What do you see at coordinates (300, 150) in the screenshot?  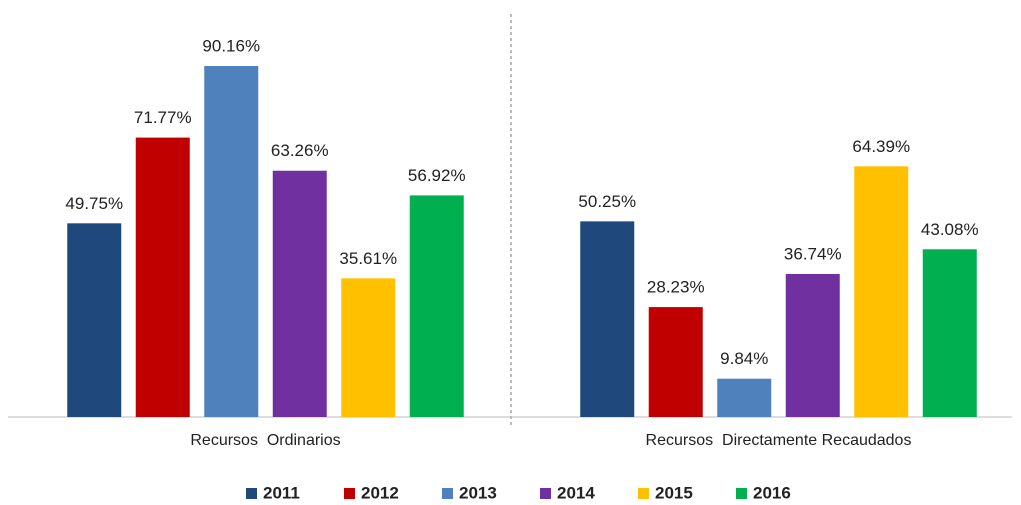 I see `value-label: 63.26%` at bounding box center [300, 150].